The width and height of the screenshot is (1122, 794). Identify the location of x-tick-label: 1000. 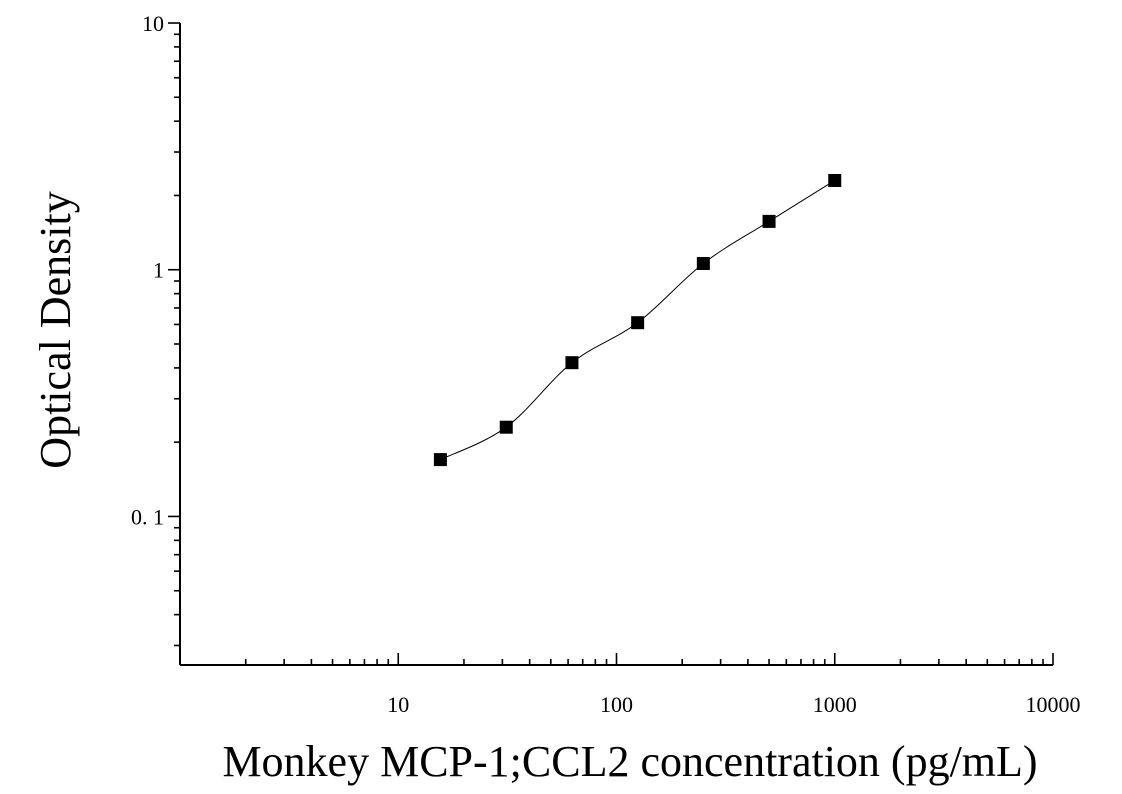
(835, 704).